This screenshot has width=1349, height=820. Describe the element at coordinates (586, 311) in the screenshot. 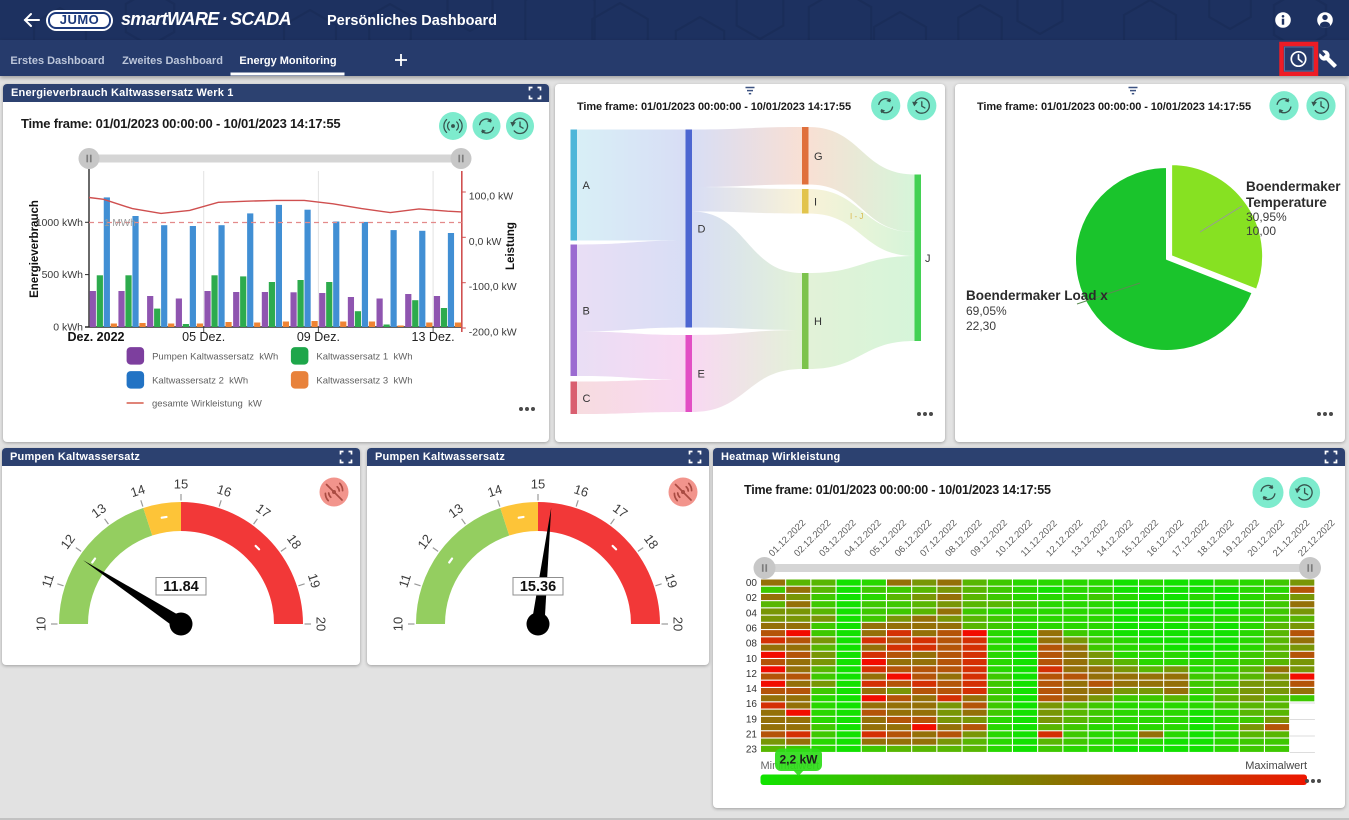

I see `svg-text: B` at that location.